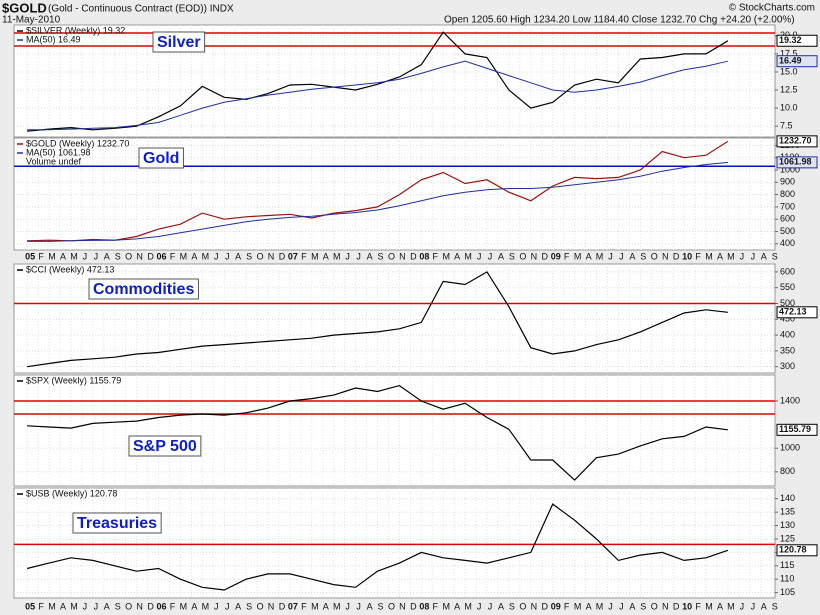  Describe the element at coordinates (793, 312) in the screenshot. I see `last-value-label: 472.13` at that location.